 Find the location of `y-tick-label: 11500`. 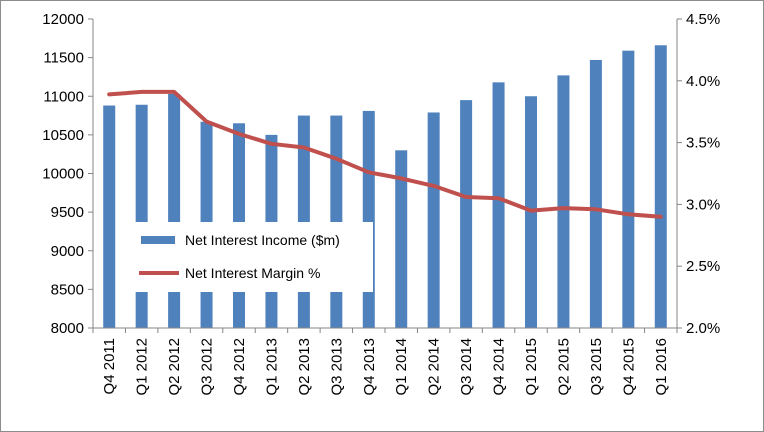

y-tick-label: 11500 is located at coordinates (63, 58).